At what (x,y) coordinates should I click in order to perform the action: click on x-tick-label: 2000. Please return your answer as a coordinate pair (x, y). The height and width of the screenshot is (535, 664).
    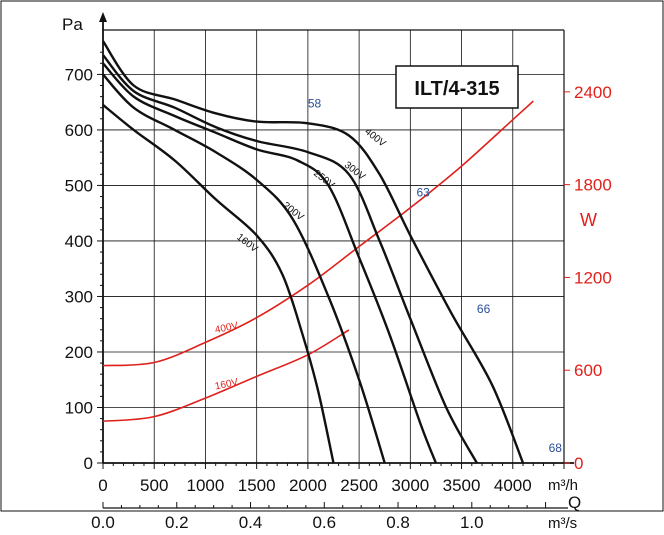
    Looking at the image, I should click on (308, 485).